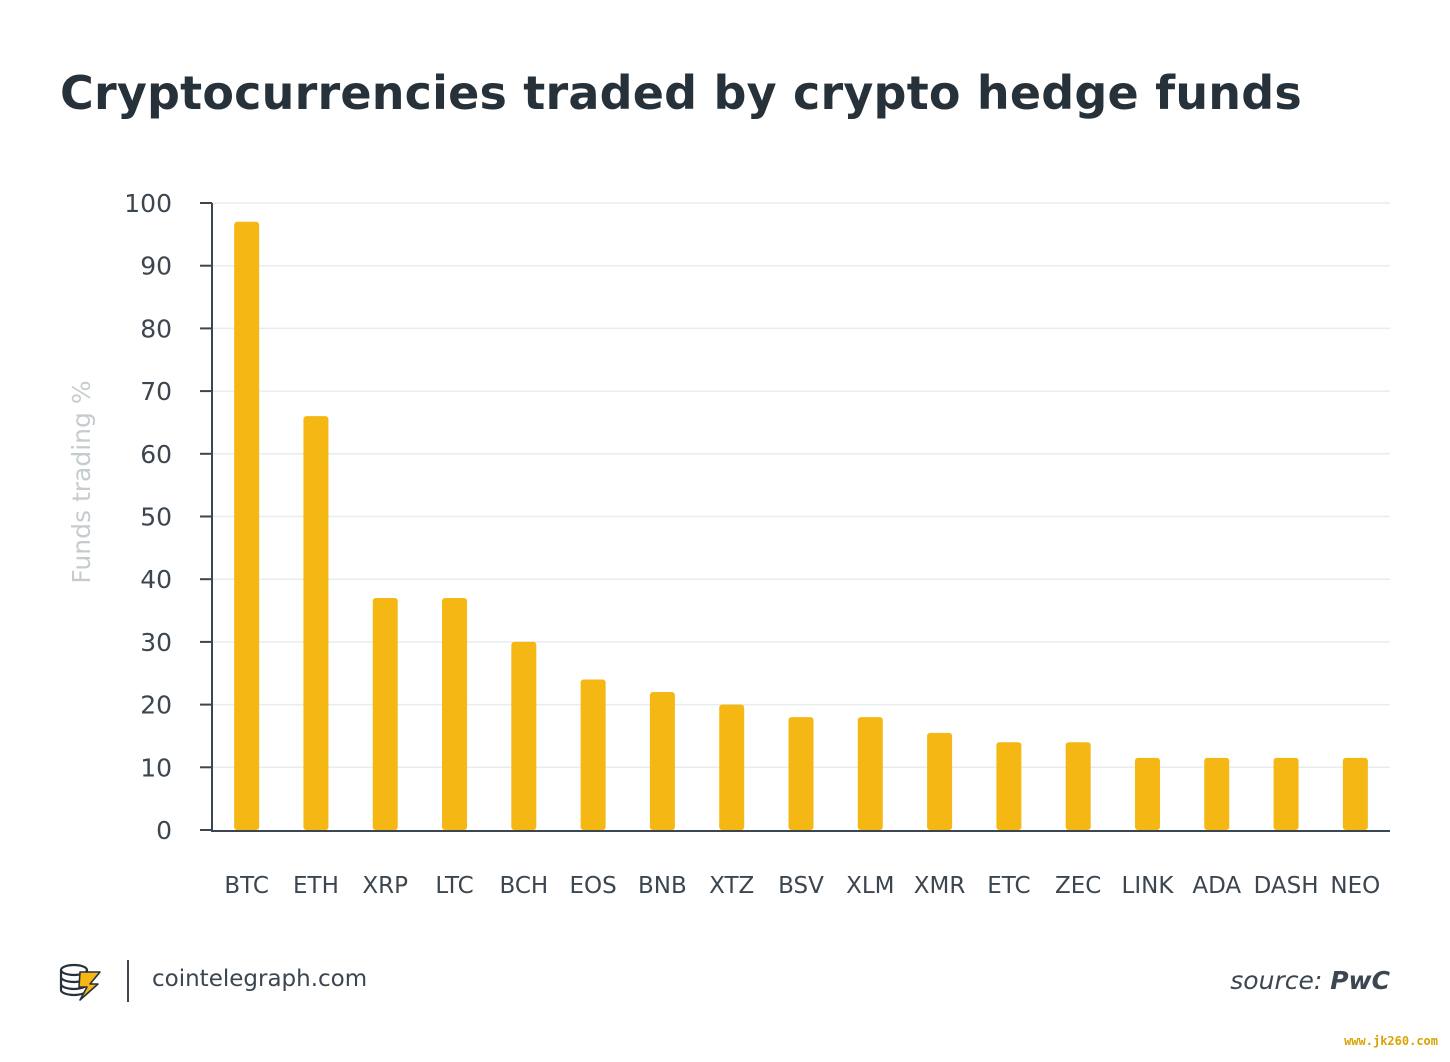 This screenshot has width=1450, height=1062. I want to click on bar-eos, so click(593, 754).